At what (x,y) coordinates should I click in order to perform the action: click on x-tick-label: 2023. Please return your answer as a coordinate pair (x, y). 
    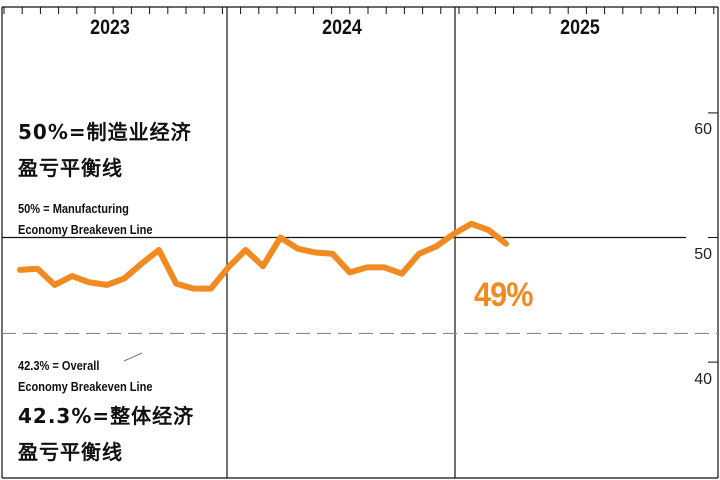
    Looking at the image, I should click on (110, 27).